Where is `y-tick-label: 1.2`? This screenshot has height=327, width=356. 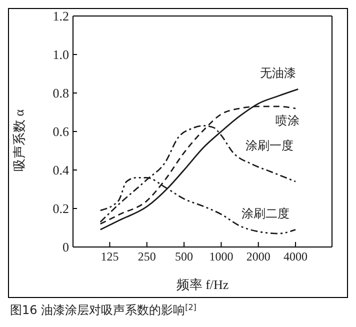 y-tick-label: 1.2 is located at coordinates (60, 16).